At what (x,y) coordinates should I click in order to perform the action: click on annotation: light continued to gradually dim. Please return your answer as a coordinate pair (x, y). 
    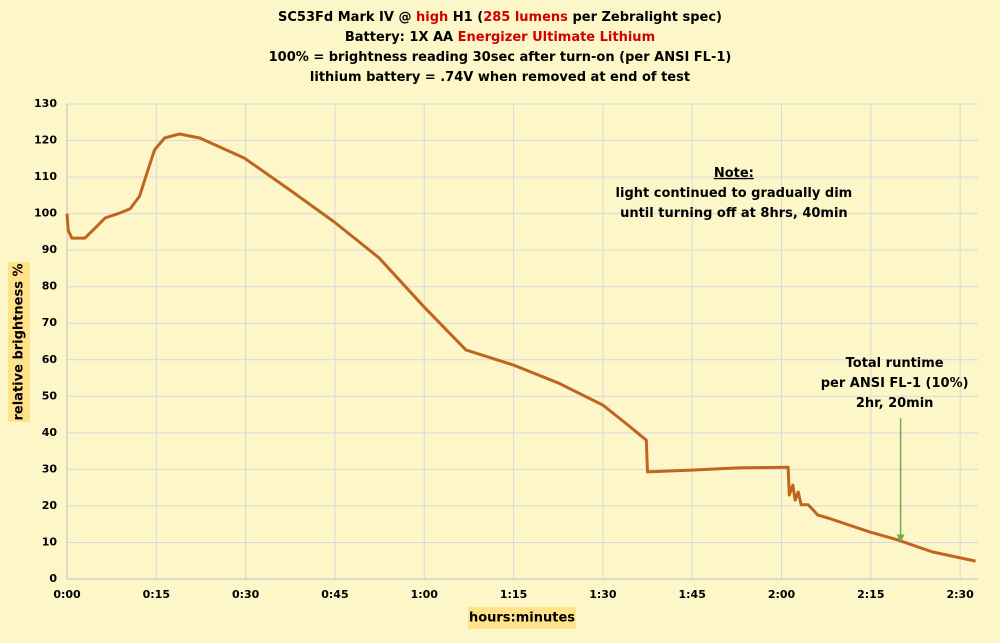
    Looking at the image, I should click on (734, 193).